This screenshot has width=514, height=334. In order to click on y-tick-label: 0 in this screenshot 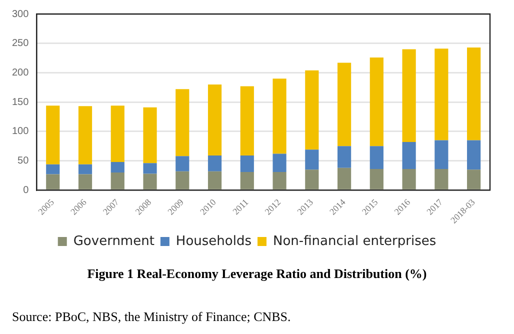, I will do `click(26, 190)`.